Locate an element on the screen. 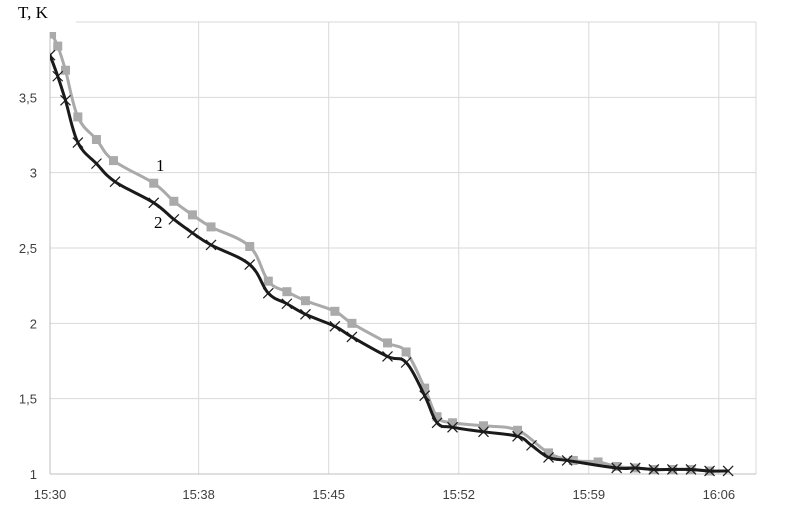 The width and height of the screenshot is (793, 527). x-tick-label: 15:45 is located at coordinates (328, 494).